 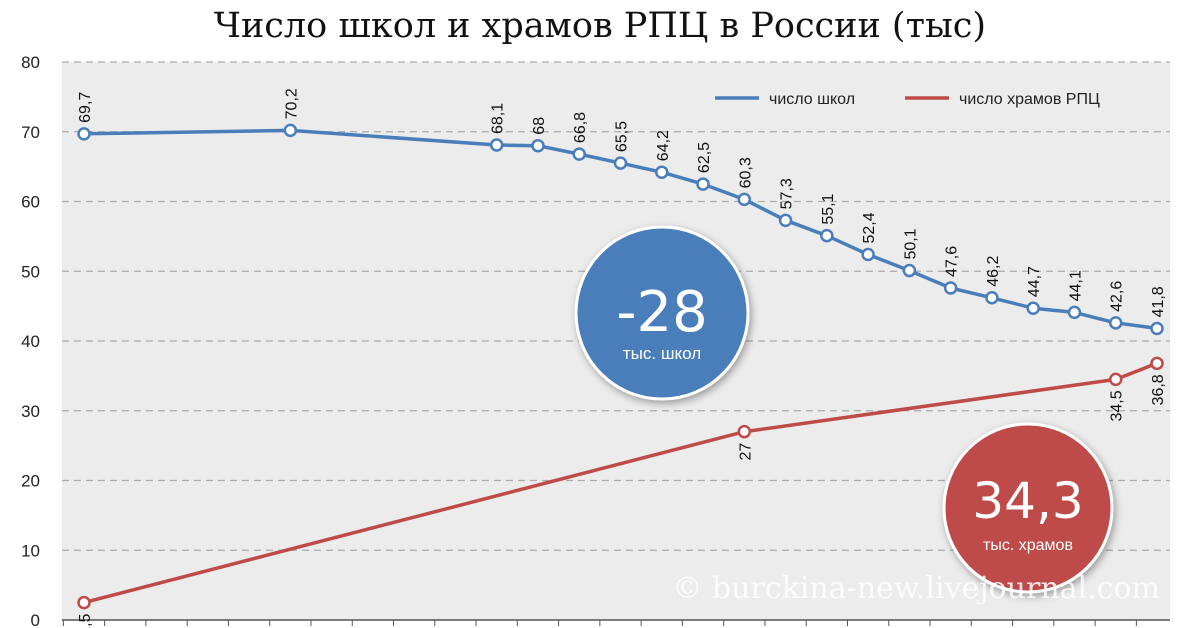 I want to click on y-tick-label: 20, so click(x=30, y=481).